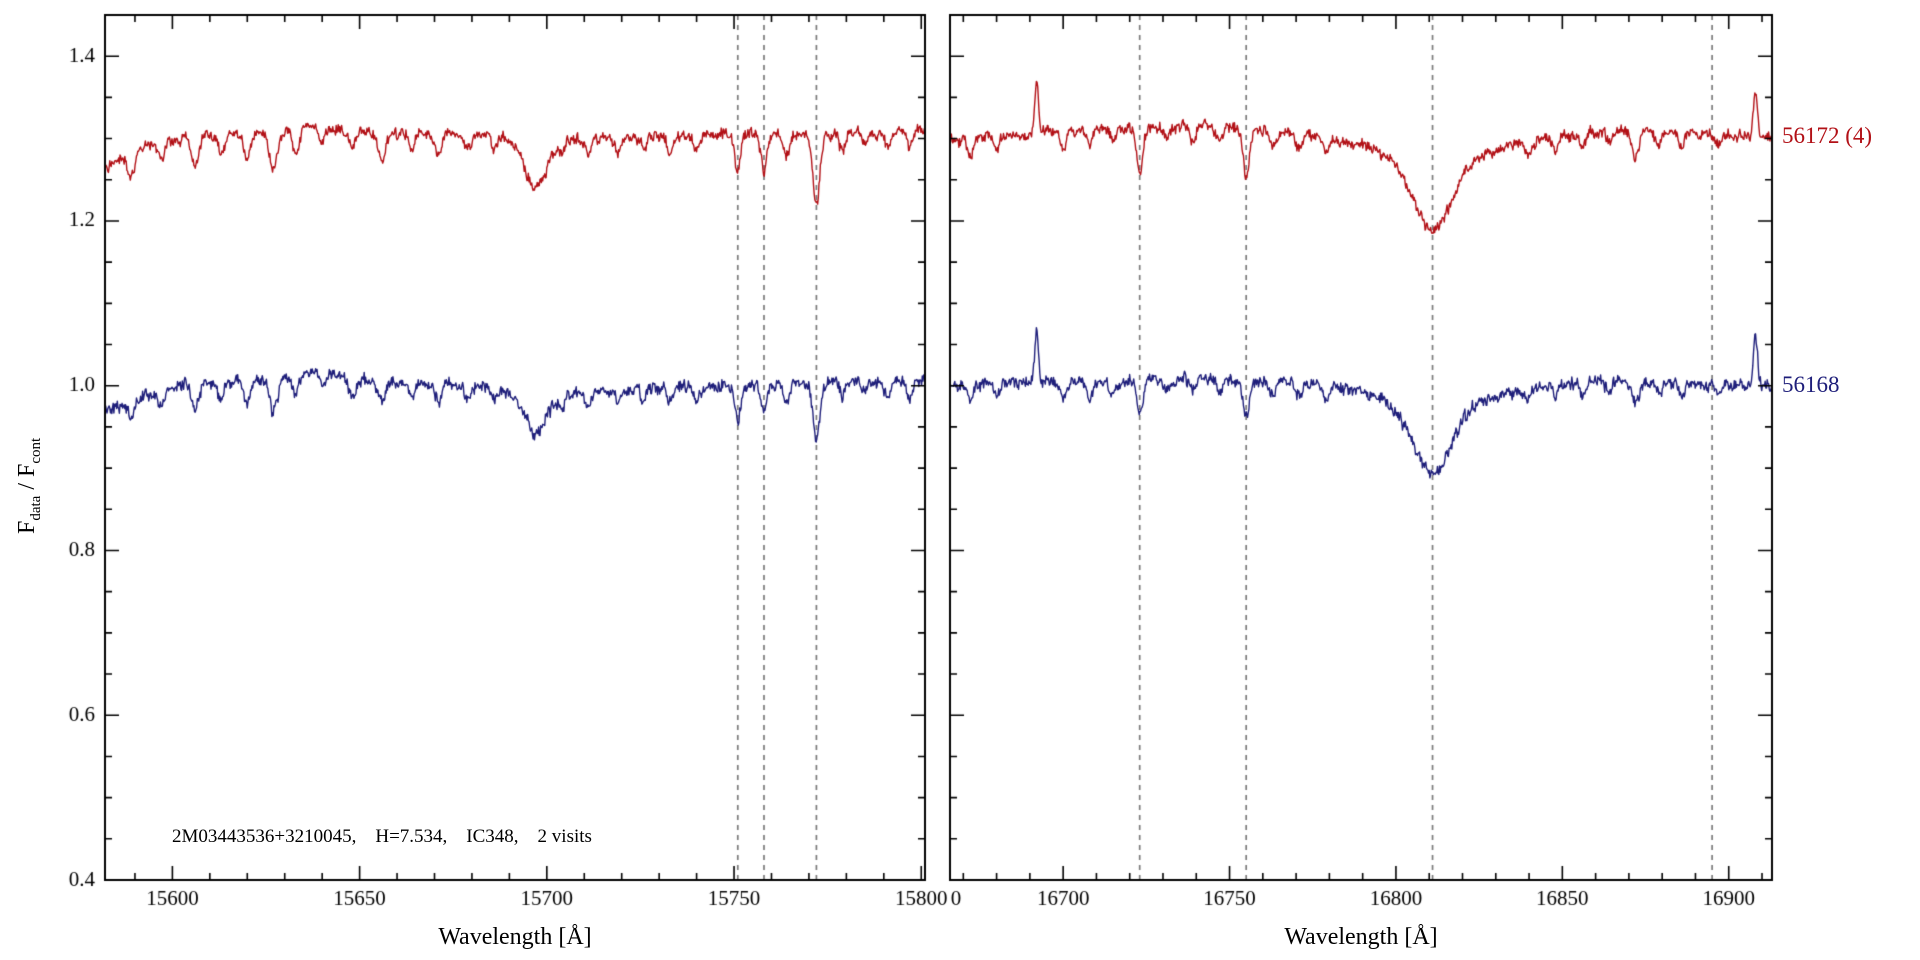 The width and height of the screenshot is (1920, 960). What do you see at coordinates (29, 485) in the screenshot?
I see `y-axis-label: Fdata / Fcont` at bounding box center [29, 485].